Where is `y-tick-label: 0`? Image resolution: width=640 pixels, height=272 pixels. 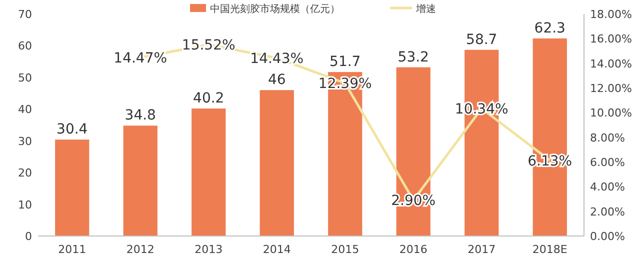 y-tick-label: 0 is located at coordinates (28, 236).